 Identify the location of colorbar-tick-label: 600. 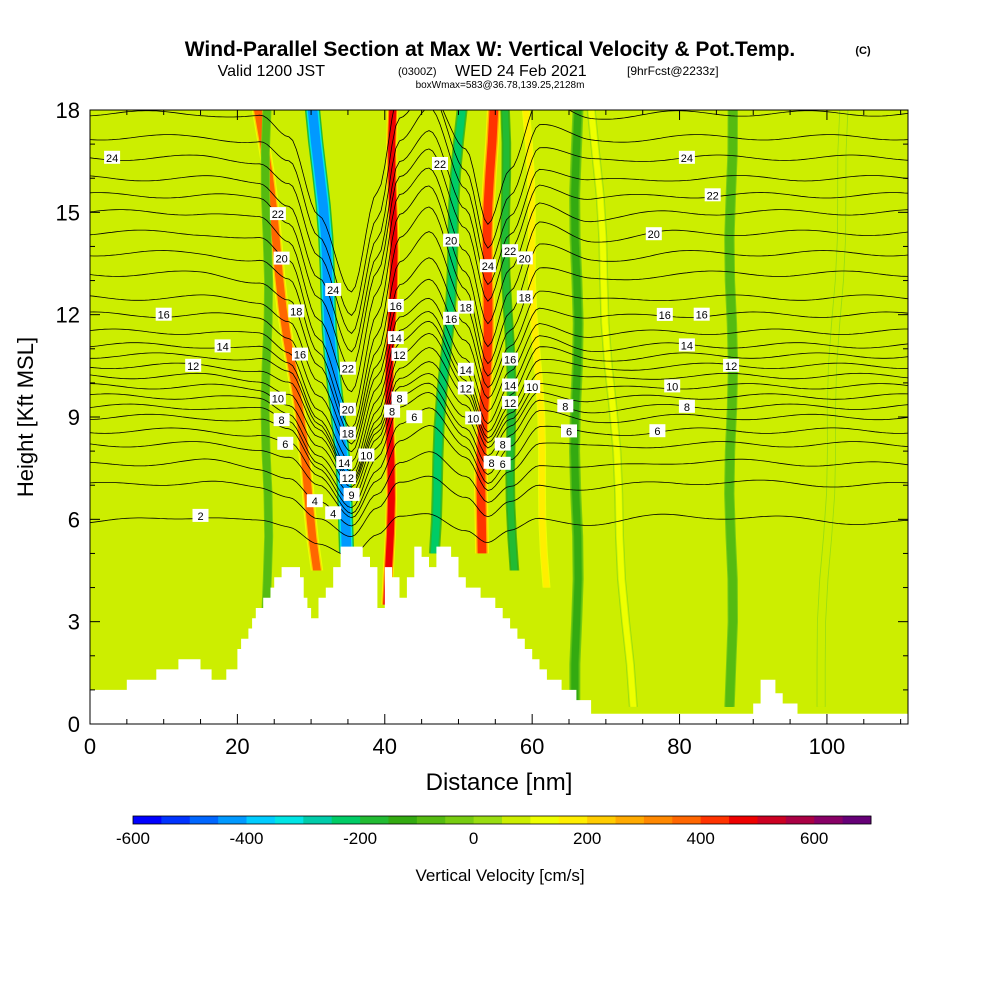
(814, 838).